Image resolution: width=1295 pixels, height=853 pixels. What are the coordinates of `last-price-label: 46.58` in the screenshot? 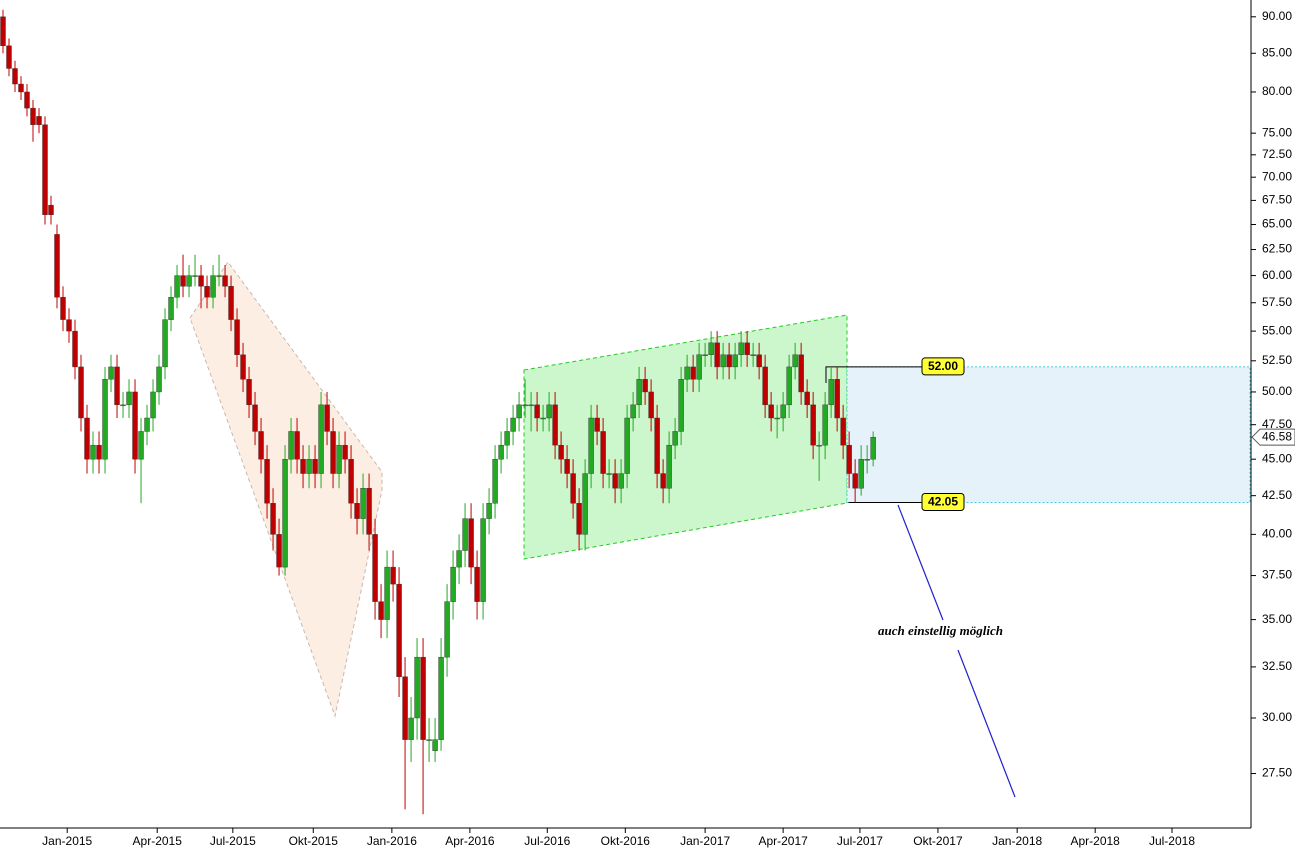 It's located at (1277, 436).